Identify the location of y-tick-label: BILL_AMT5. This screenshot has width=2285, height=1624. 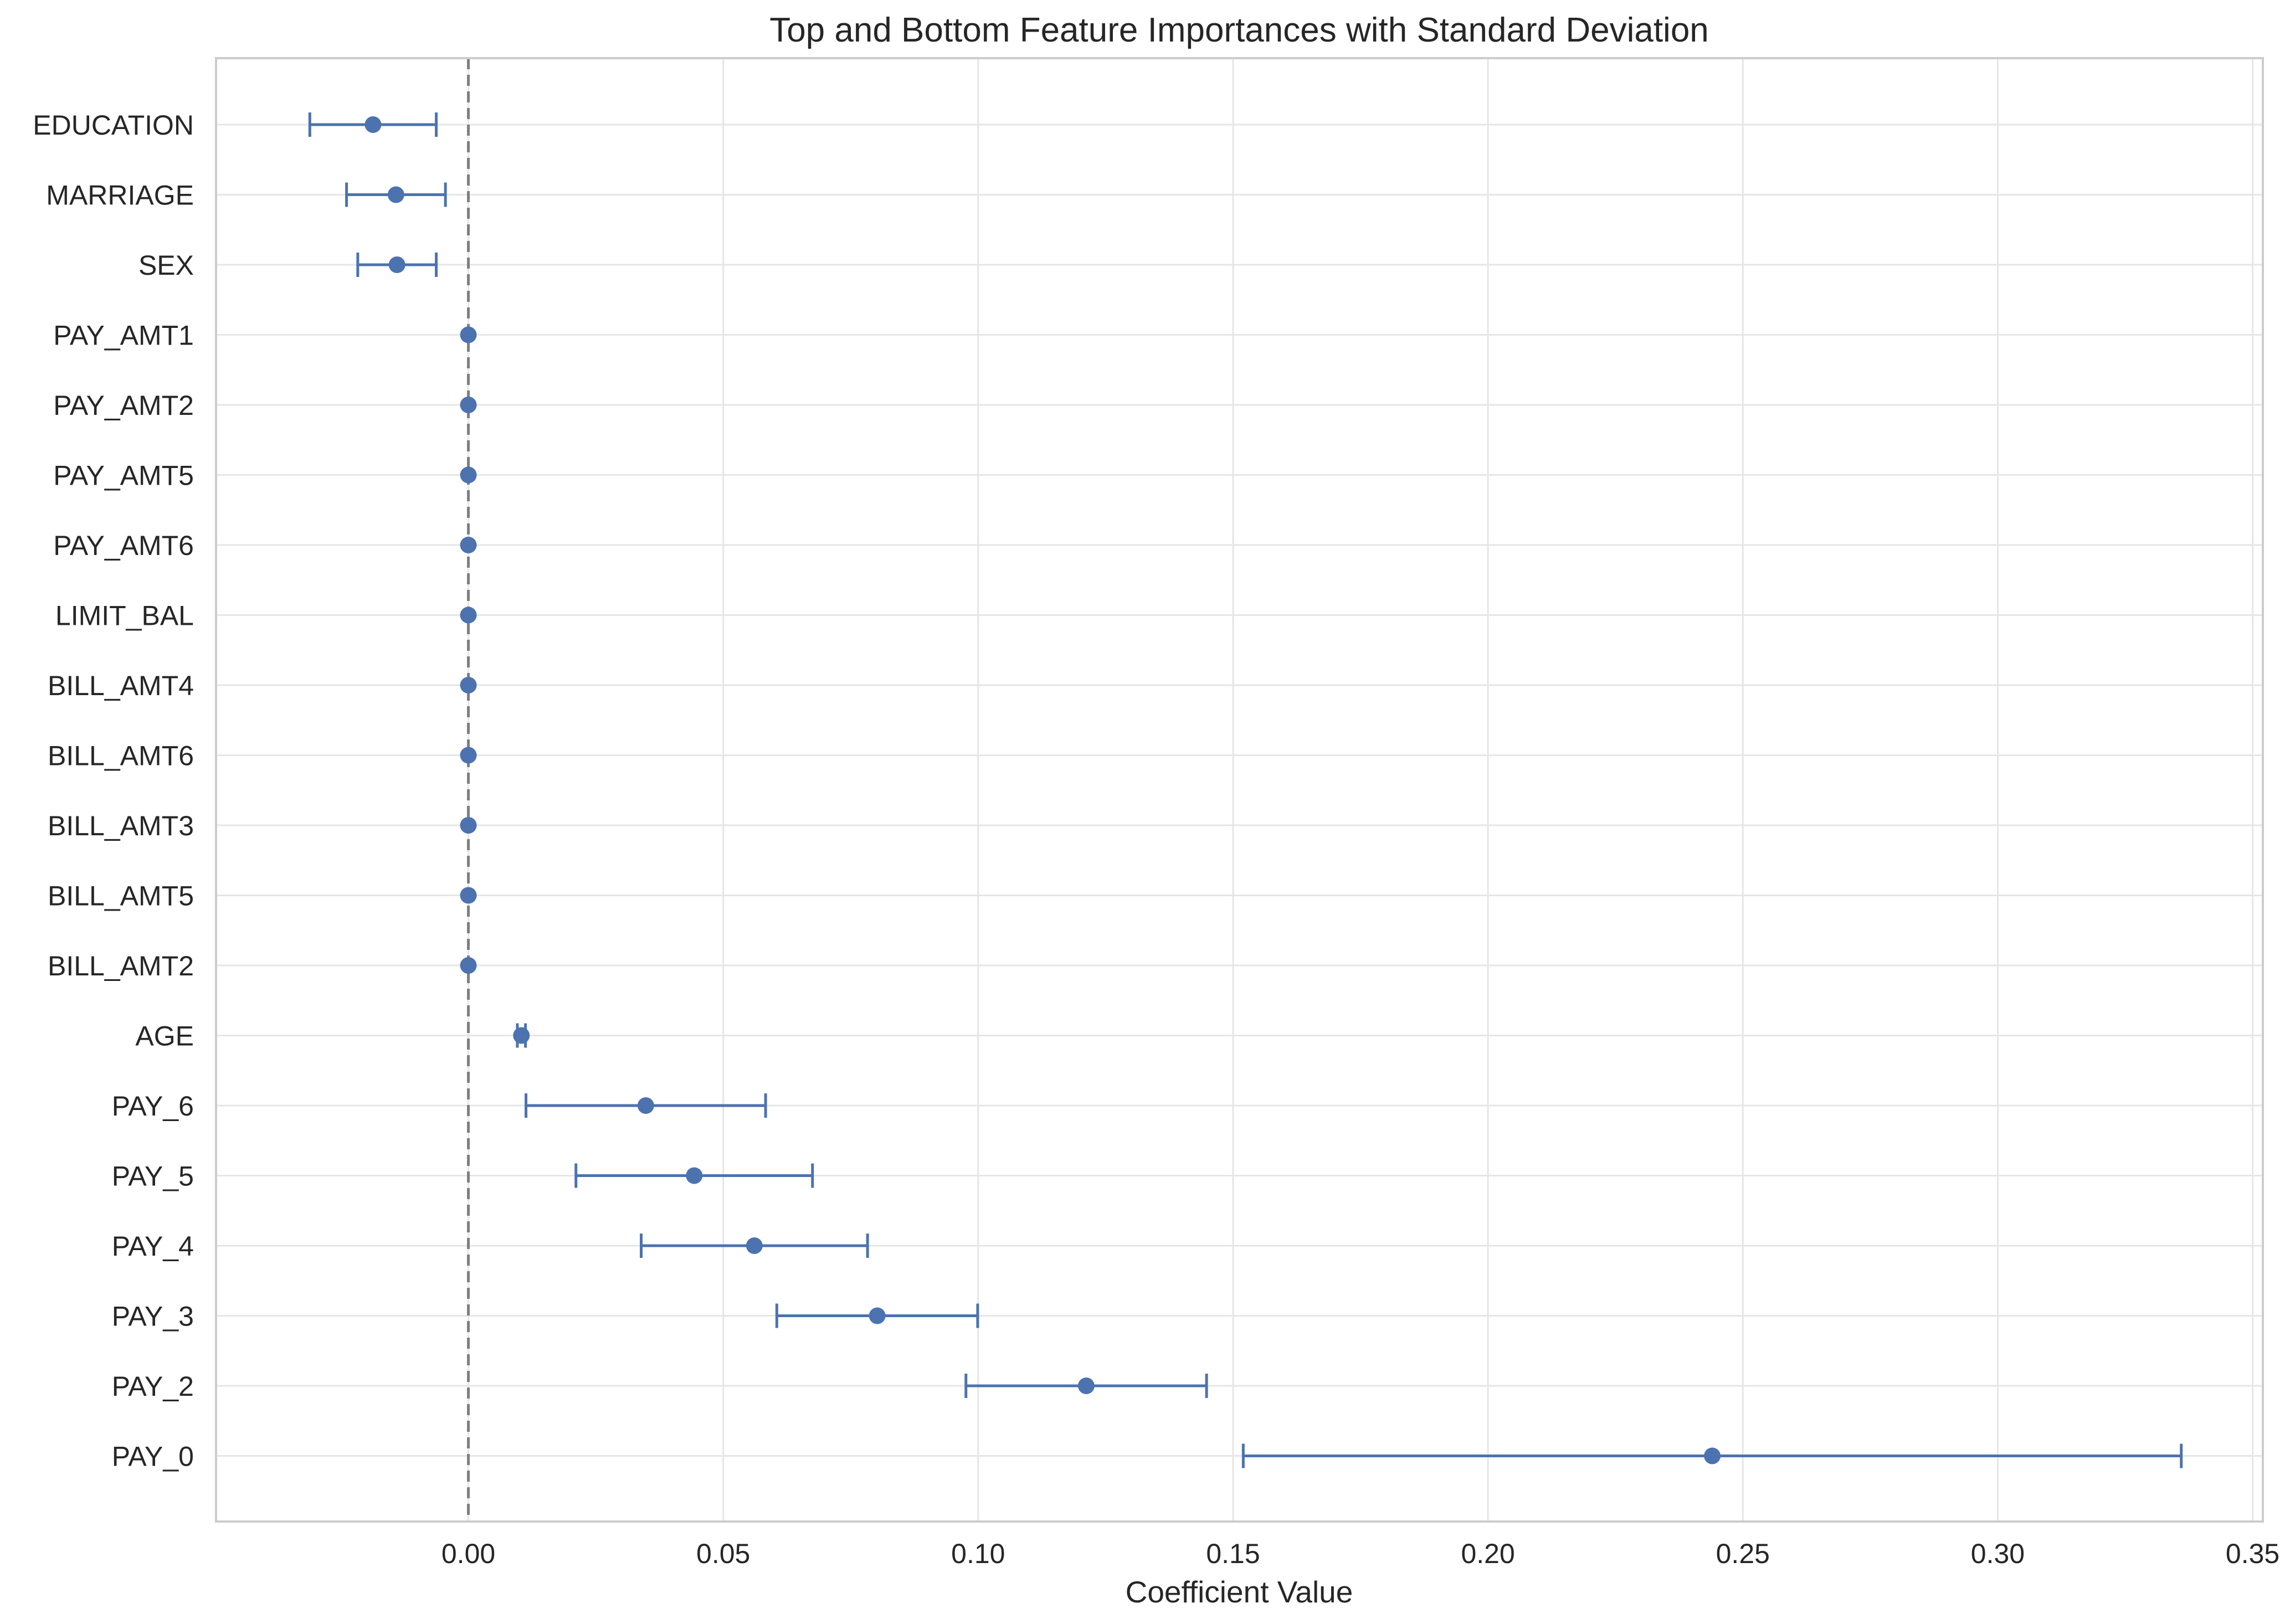
(121, 896).